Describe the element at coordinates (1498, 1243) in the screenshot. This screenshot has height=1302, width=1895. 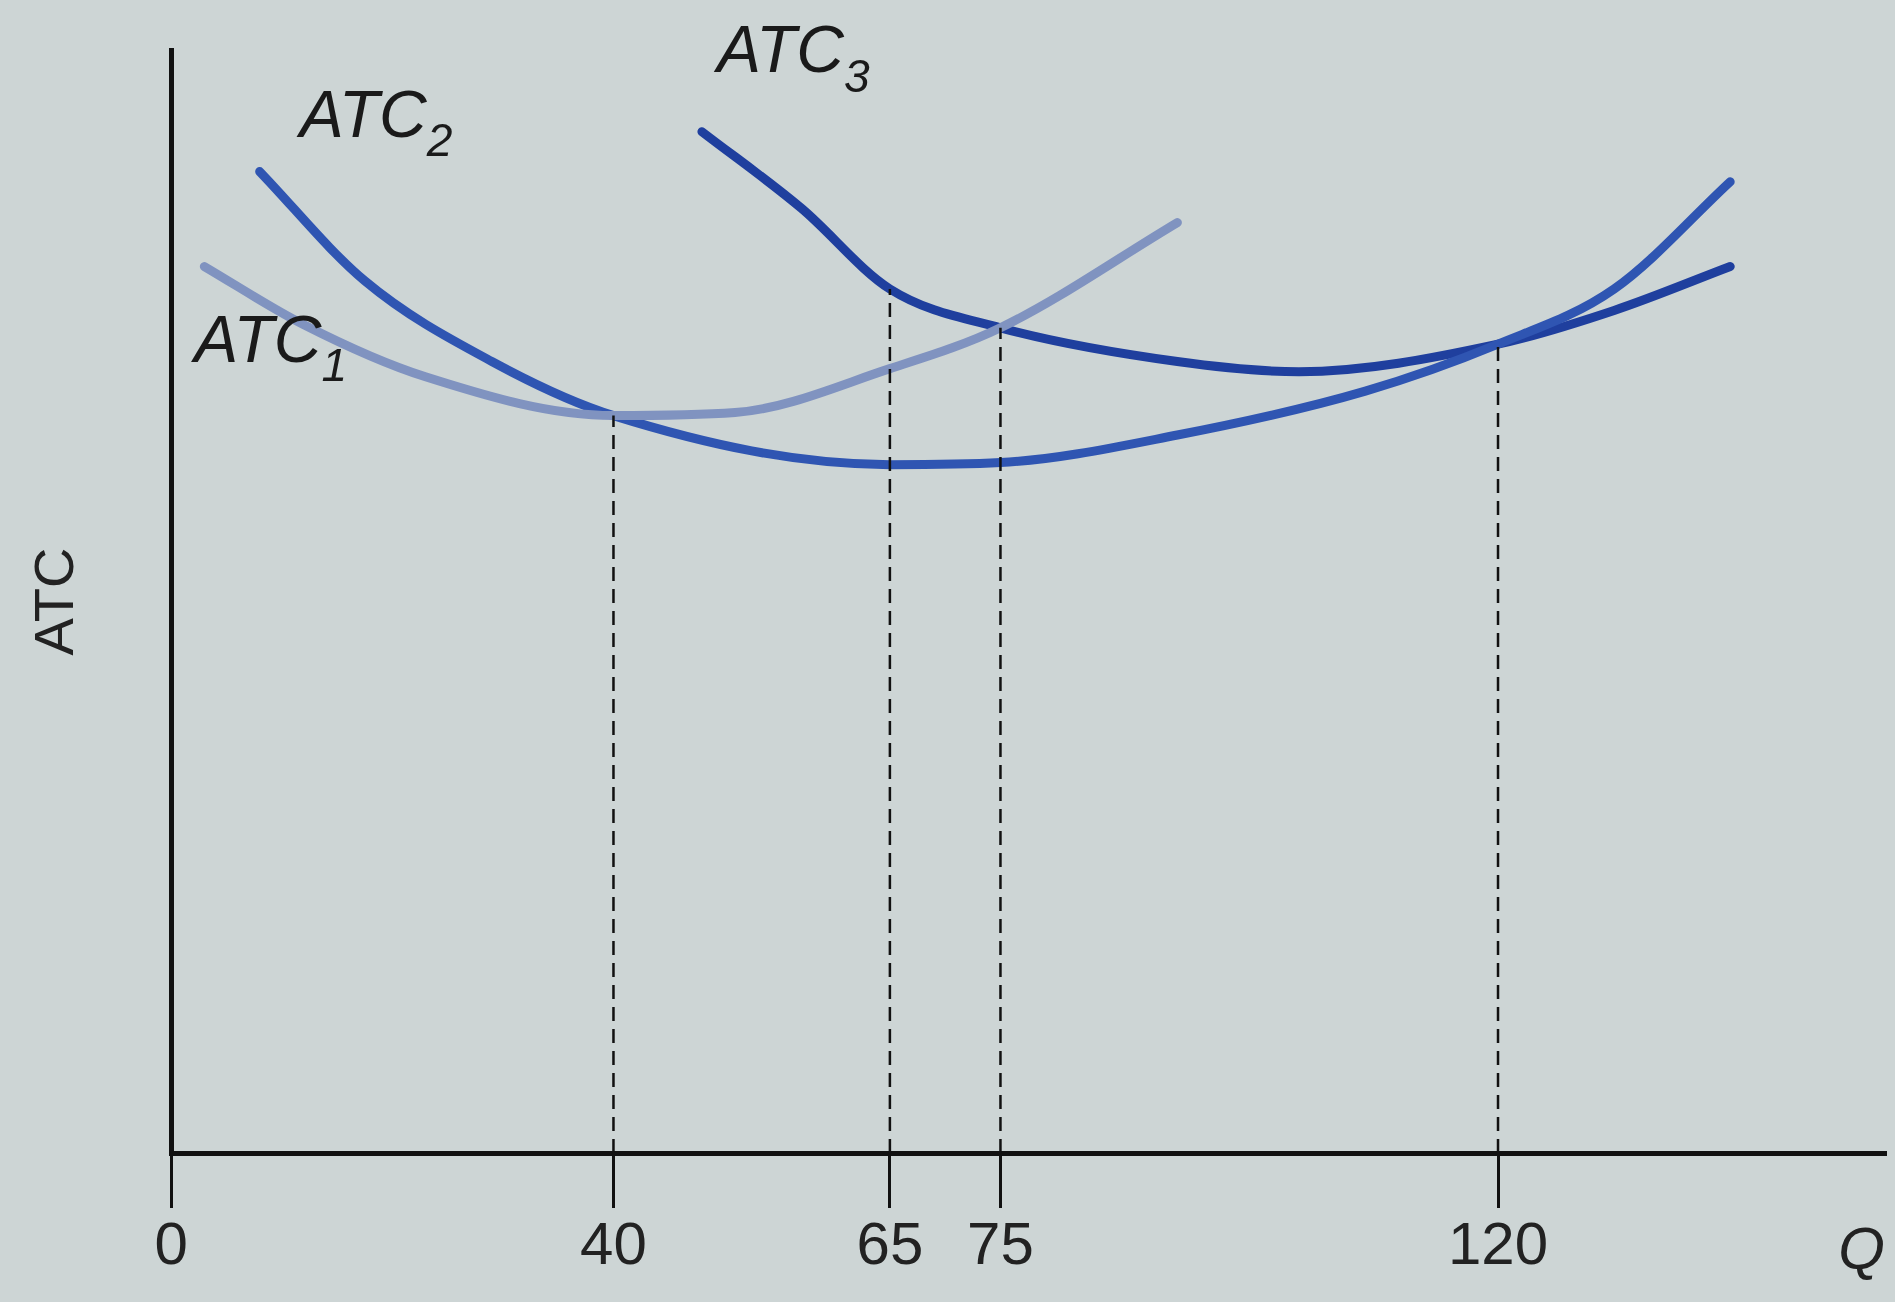
I see `x-tick-label: 120` at that location.